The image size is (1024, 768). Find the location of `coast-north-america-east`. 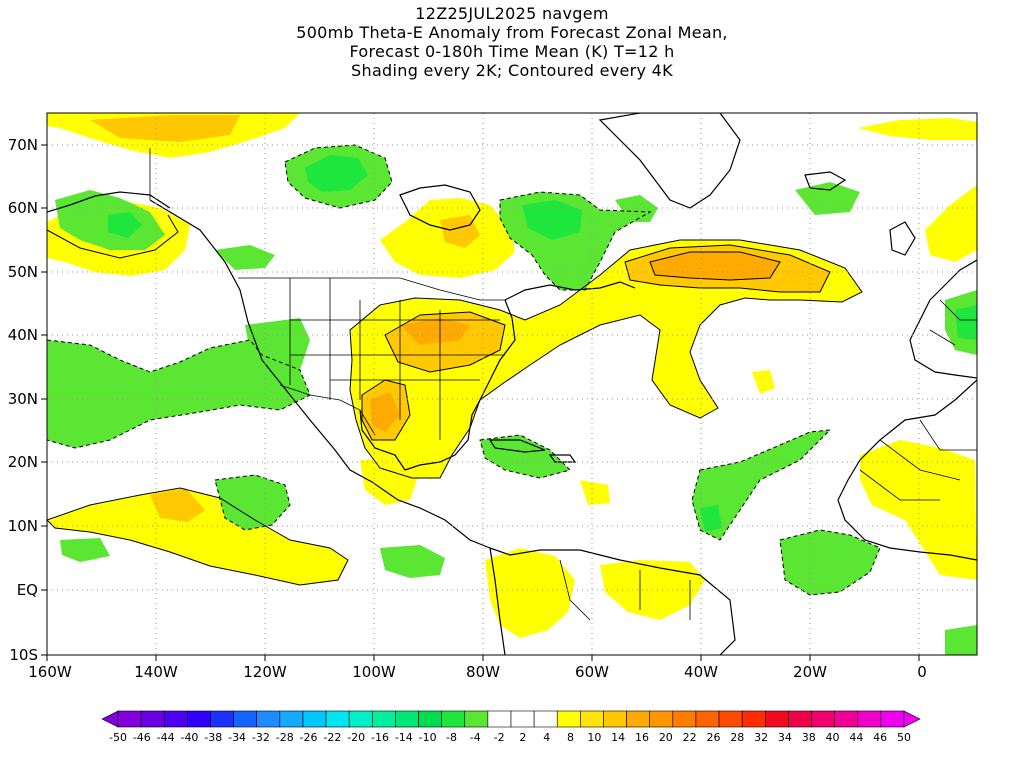

coast-north-america-east is located at coordinates (460, 385).